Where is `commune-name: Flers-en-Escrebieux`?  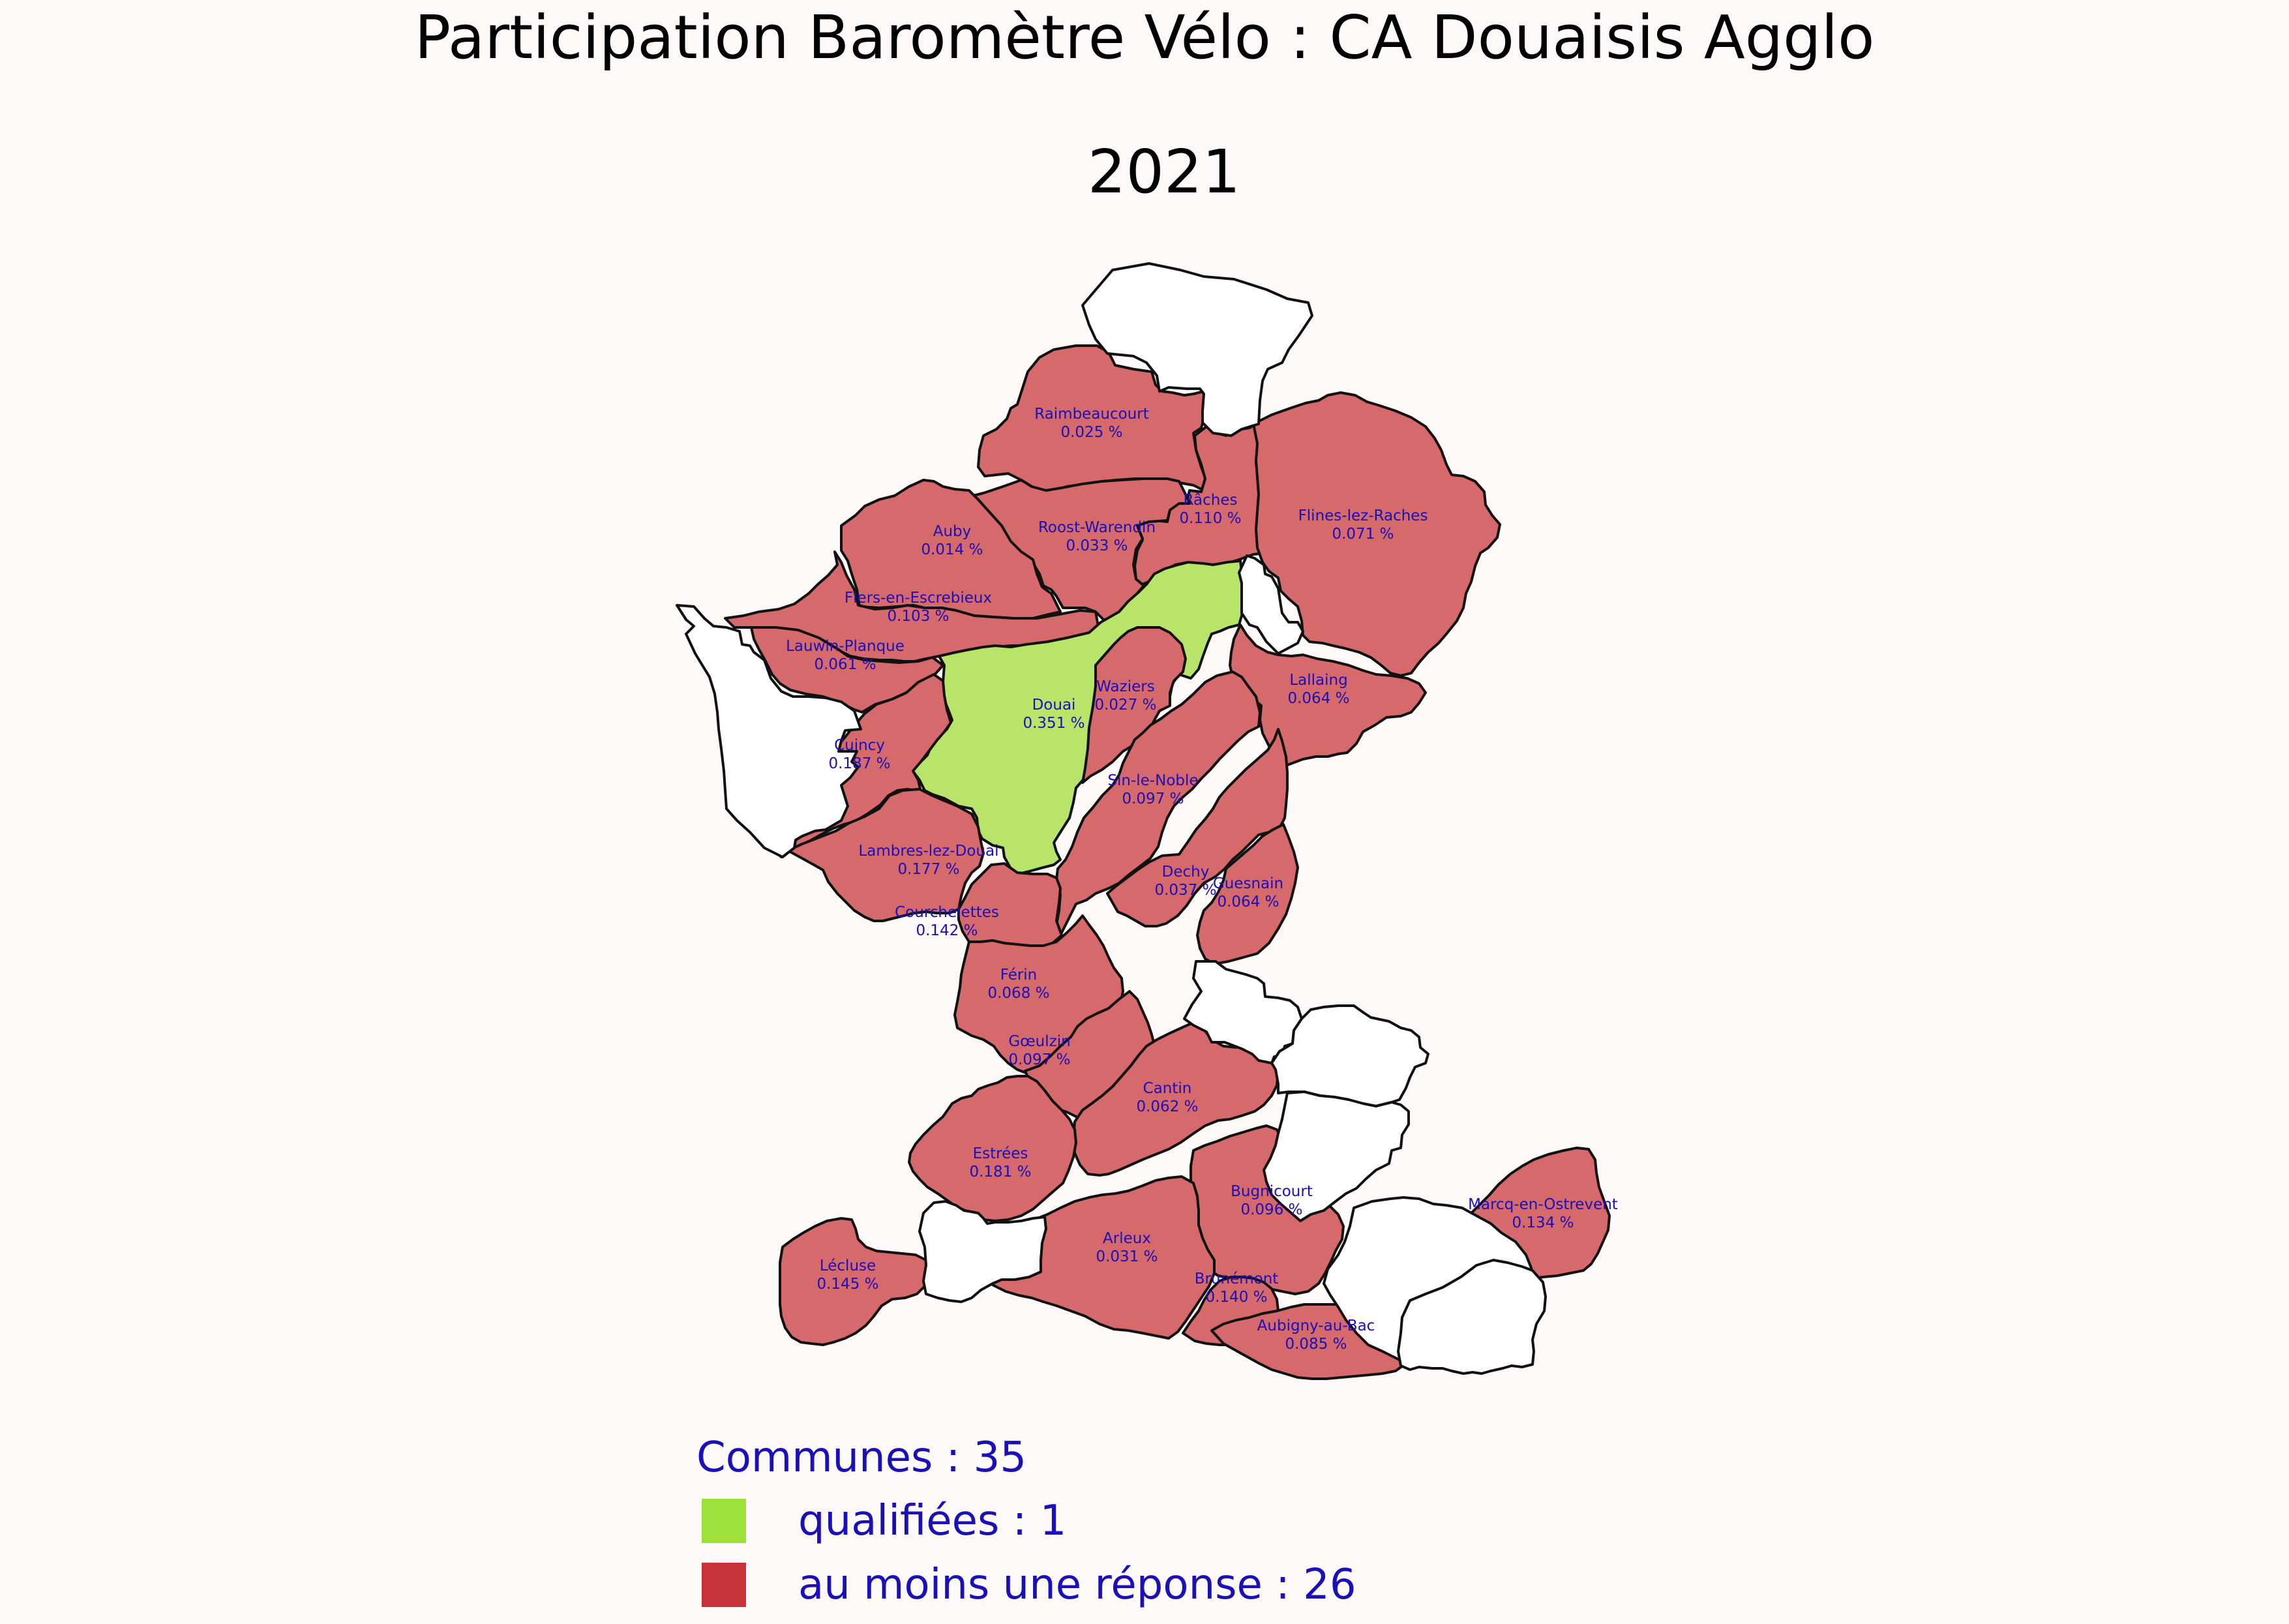
commune-name: Flers-en-Escrebieux is located at coordinates (918, 598).